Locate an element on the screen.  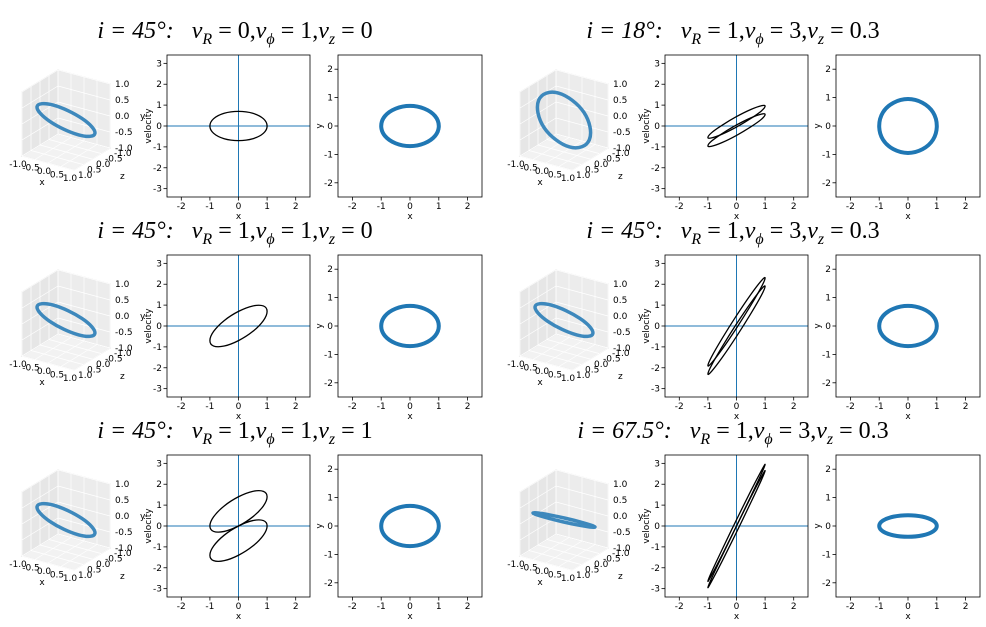
title-rest: = 0 is located at coordinates (354, 31).